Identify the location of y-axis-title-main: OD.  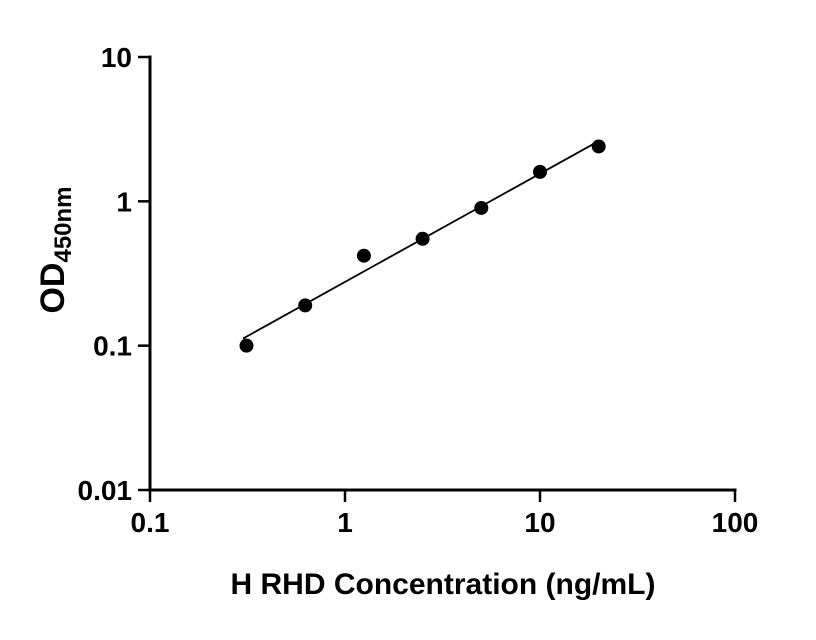
(53, 288).